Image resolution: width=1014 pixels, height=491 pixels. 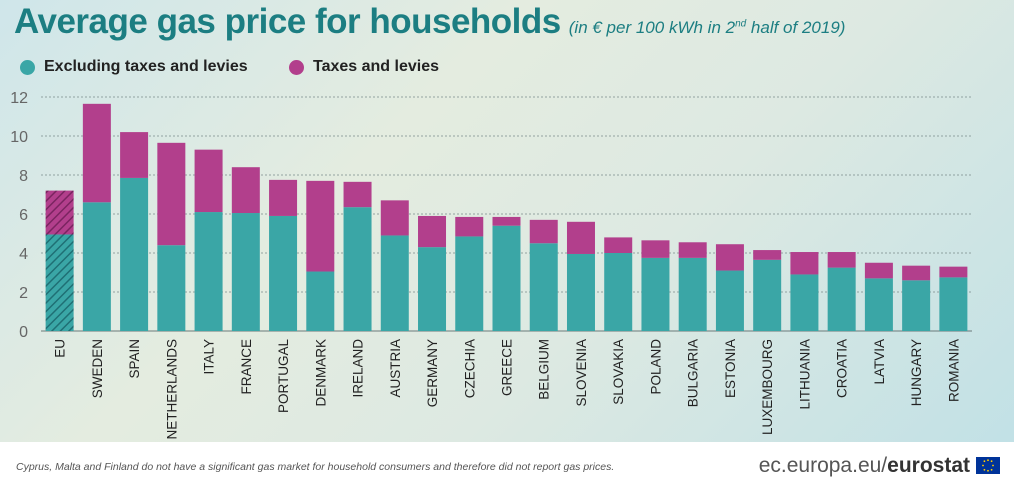 What do you see at coordinates (988, 465) in the screenshot?
I see `eu-flag-icon` at bounding box center [988, 465].